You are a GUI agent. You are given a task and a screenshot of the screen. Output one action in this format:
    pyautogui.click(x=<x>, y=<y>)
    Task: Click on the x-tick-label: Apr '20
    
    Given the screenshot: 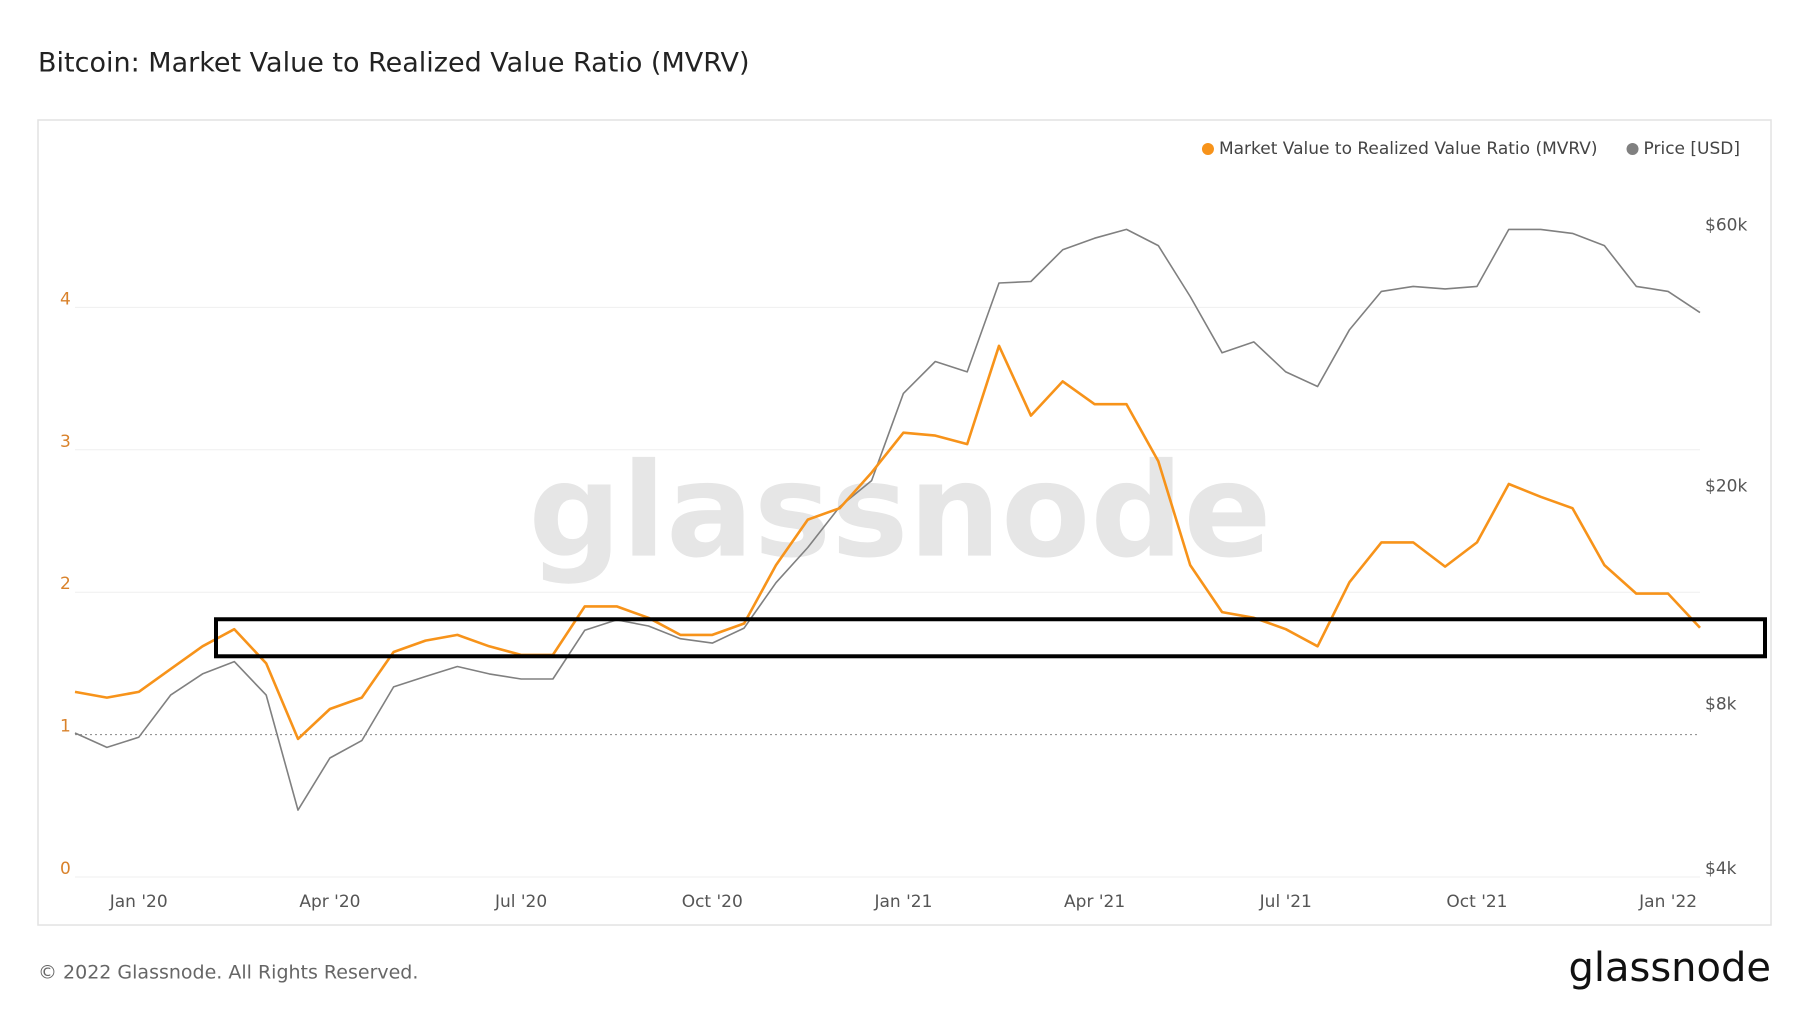 What is the action you would take?
    pyautogui.click(x=329, y=902)
    